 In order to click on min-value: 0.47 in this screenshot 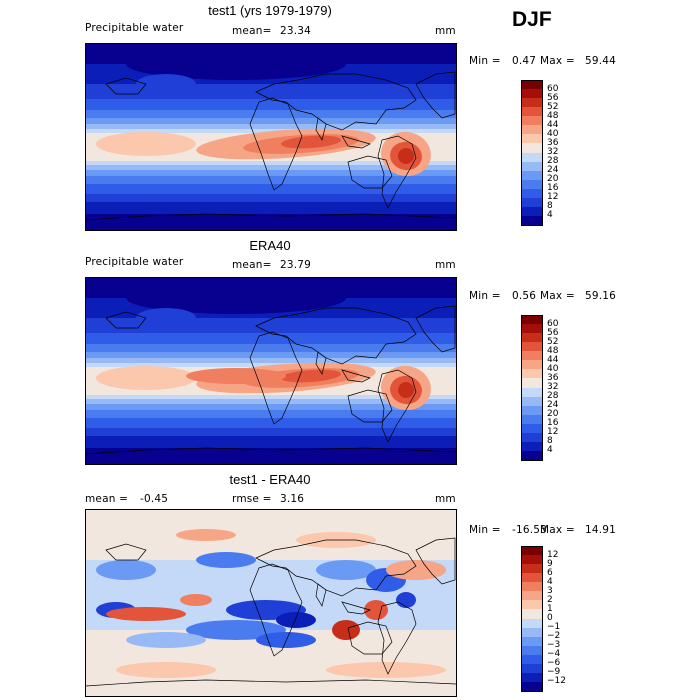, I will do `click(524, 61)`.